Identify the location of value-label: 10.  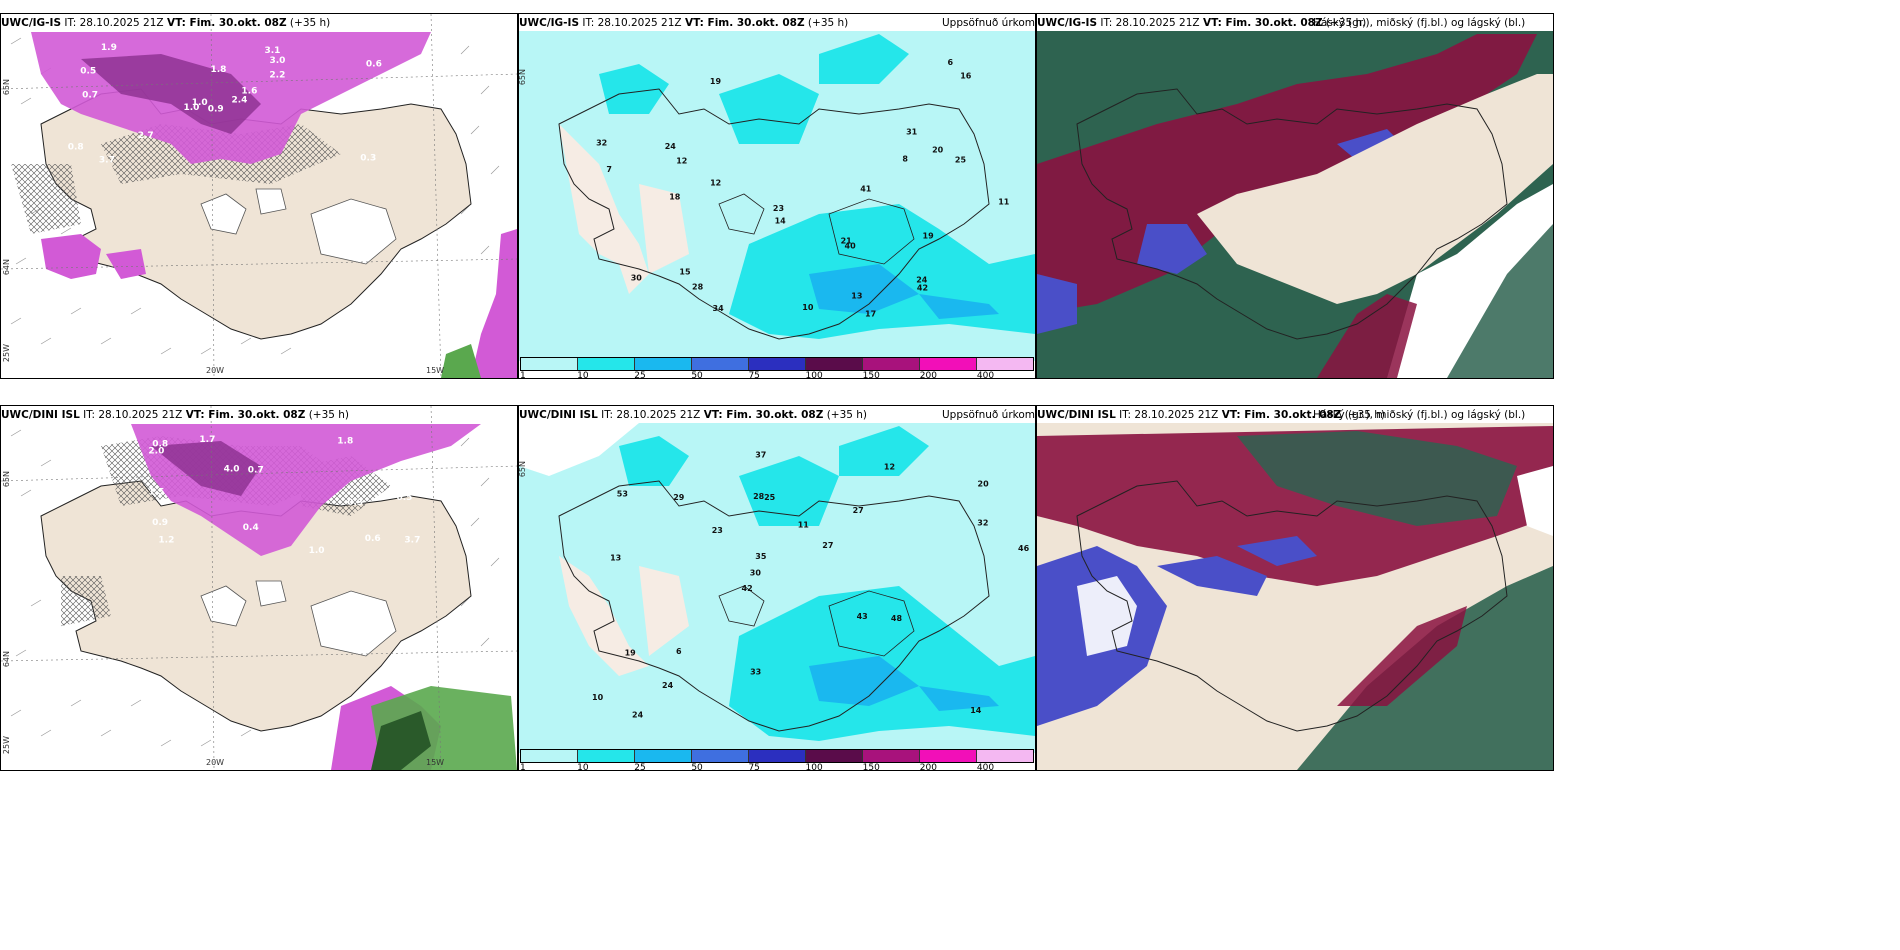
(808, 307).